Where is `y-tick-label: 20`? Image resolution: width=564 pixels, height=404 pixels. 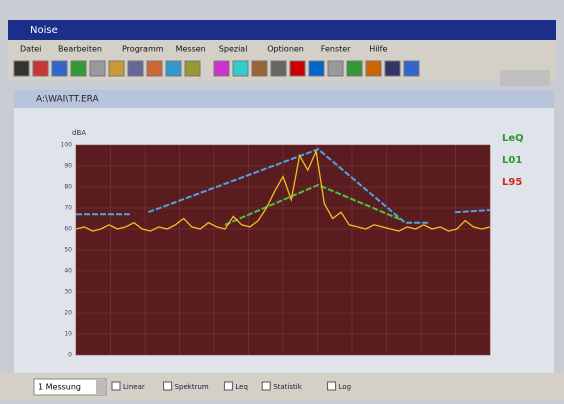 y-tick-label: 20 is located at coordinates (68, 313).